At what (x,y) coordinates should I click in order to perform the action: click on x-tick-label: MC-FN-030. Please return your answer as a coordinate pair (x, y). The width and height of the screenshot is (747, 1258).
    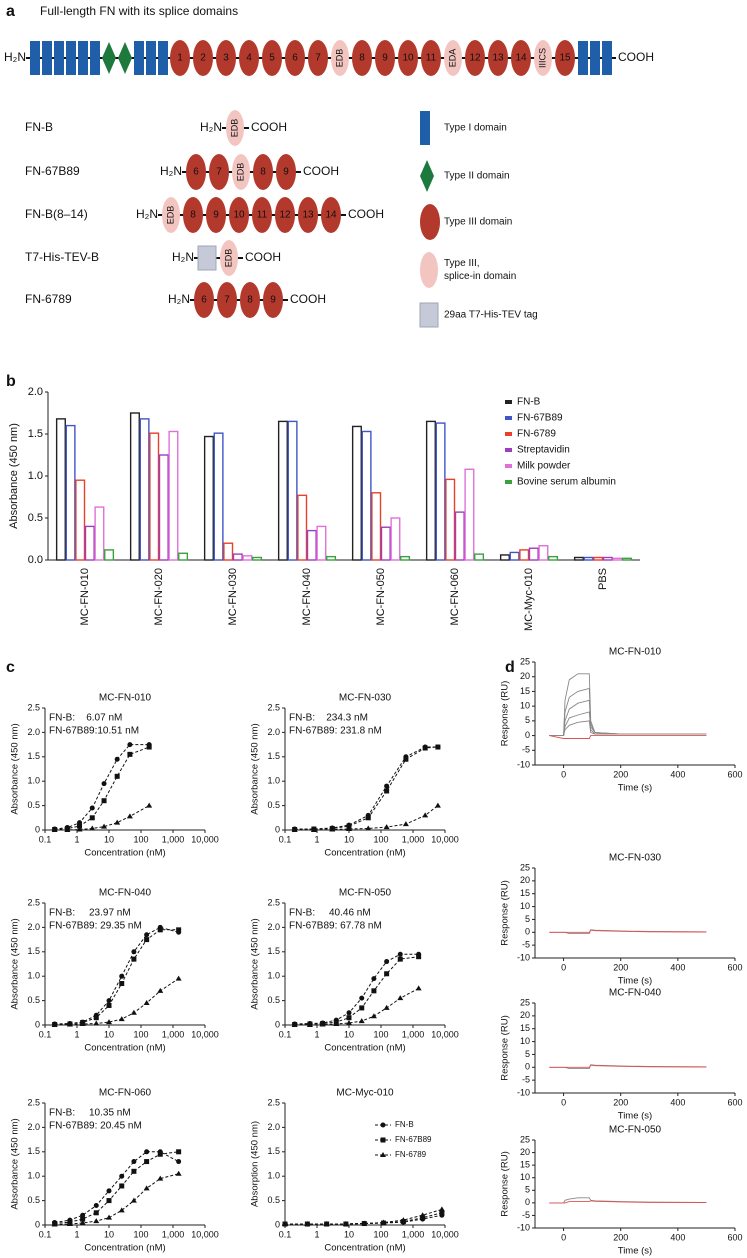
    Looking at the image, I should click on (233, 596).